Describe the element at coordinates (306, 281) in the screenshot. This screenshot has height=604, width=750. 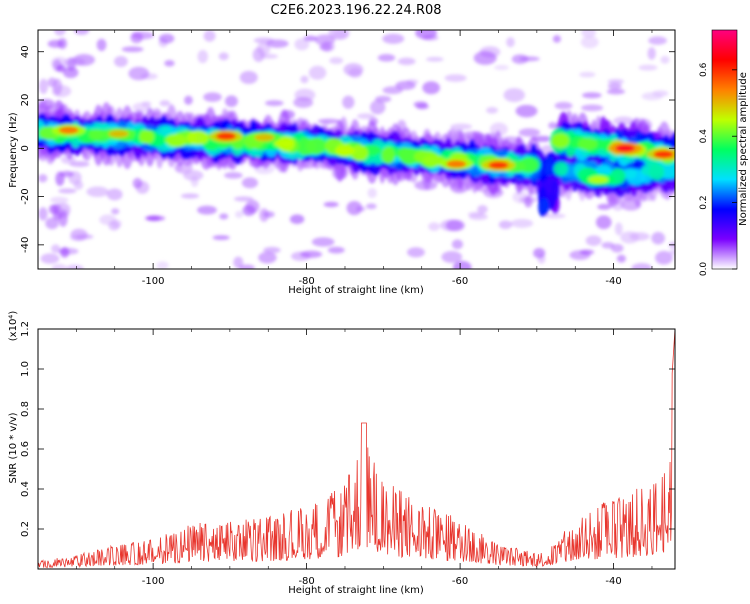
I see `x-tick-label: -80` at that location.